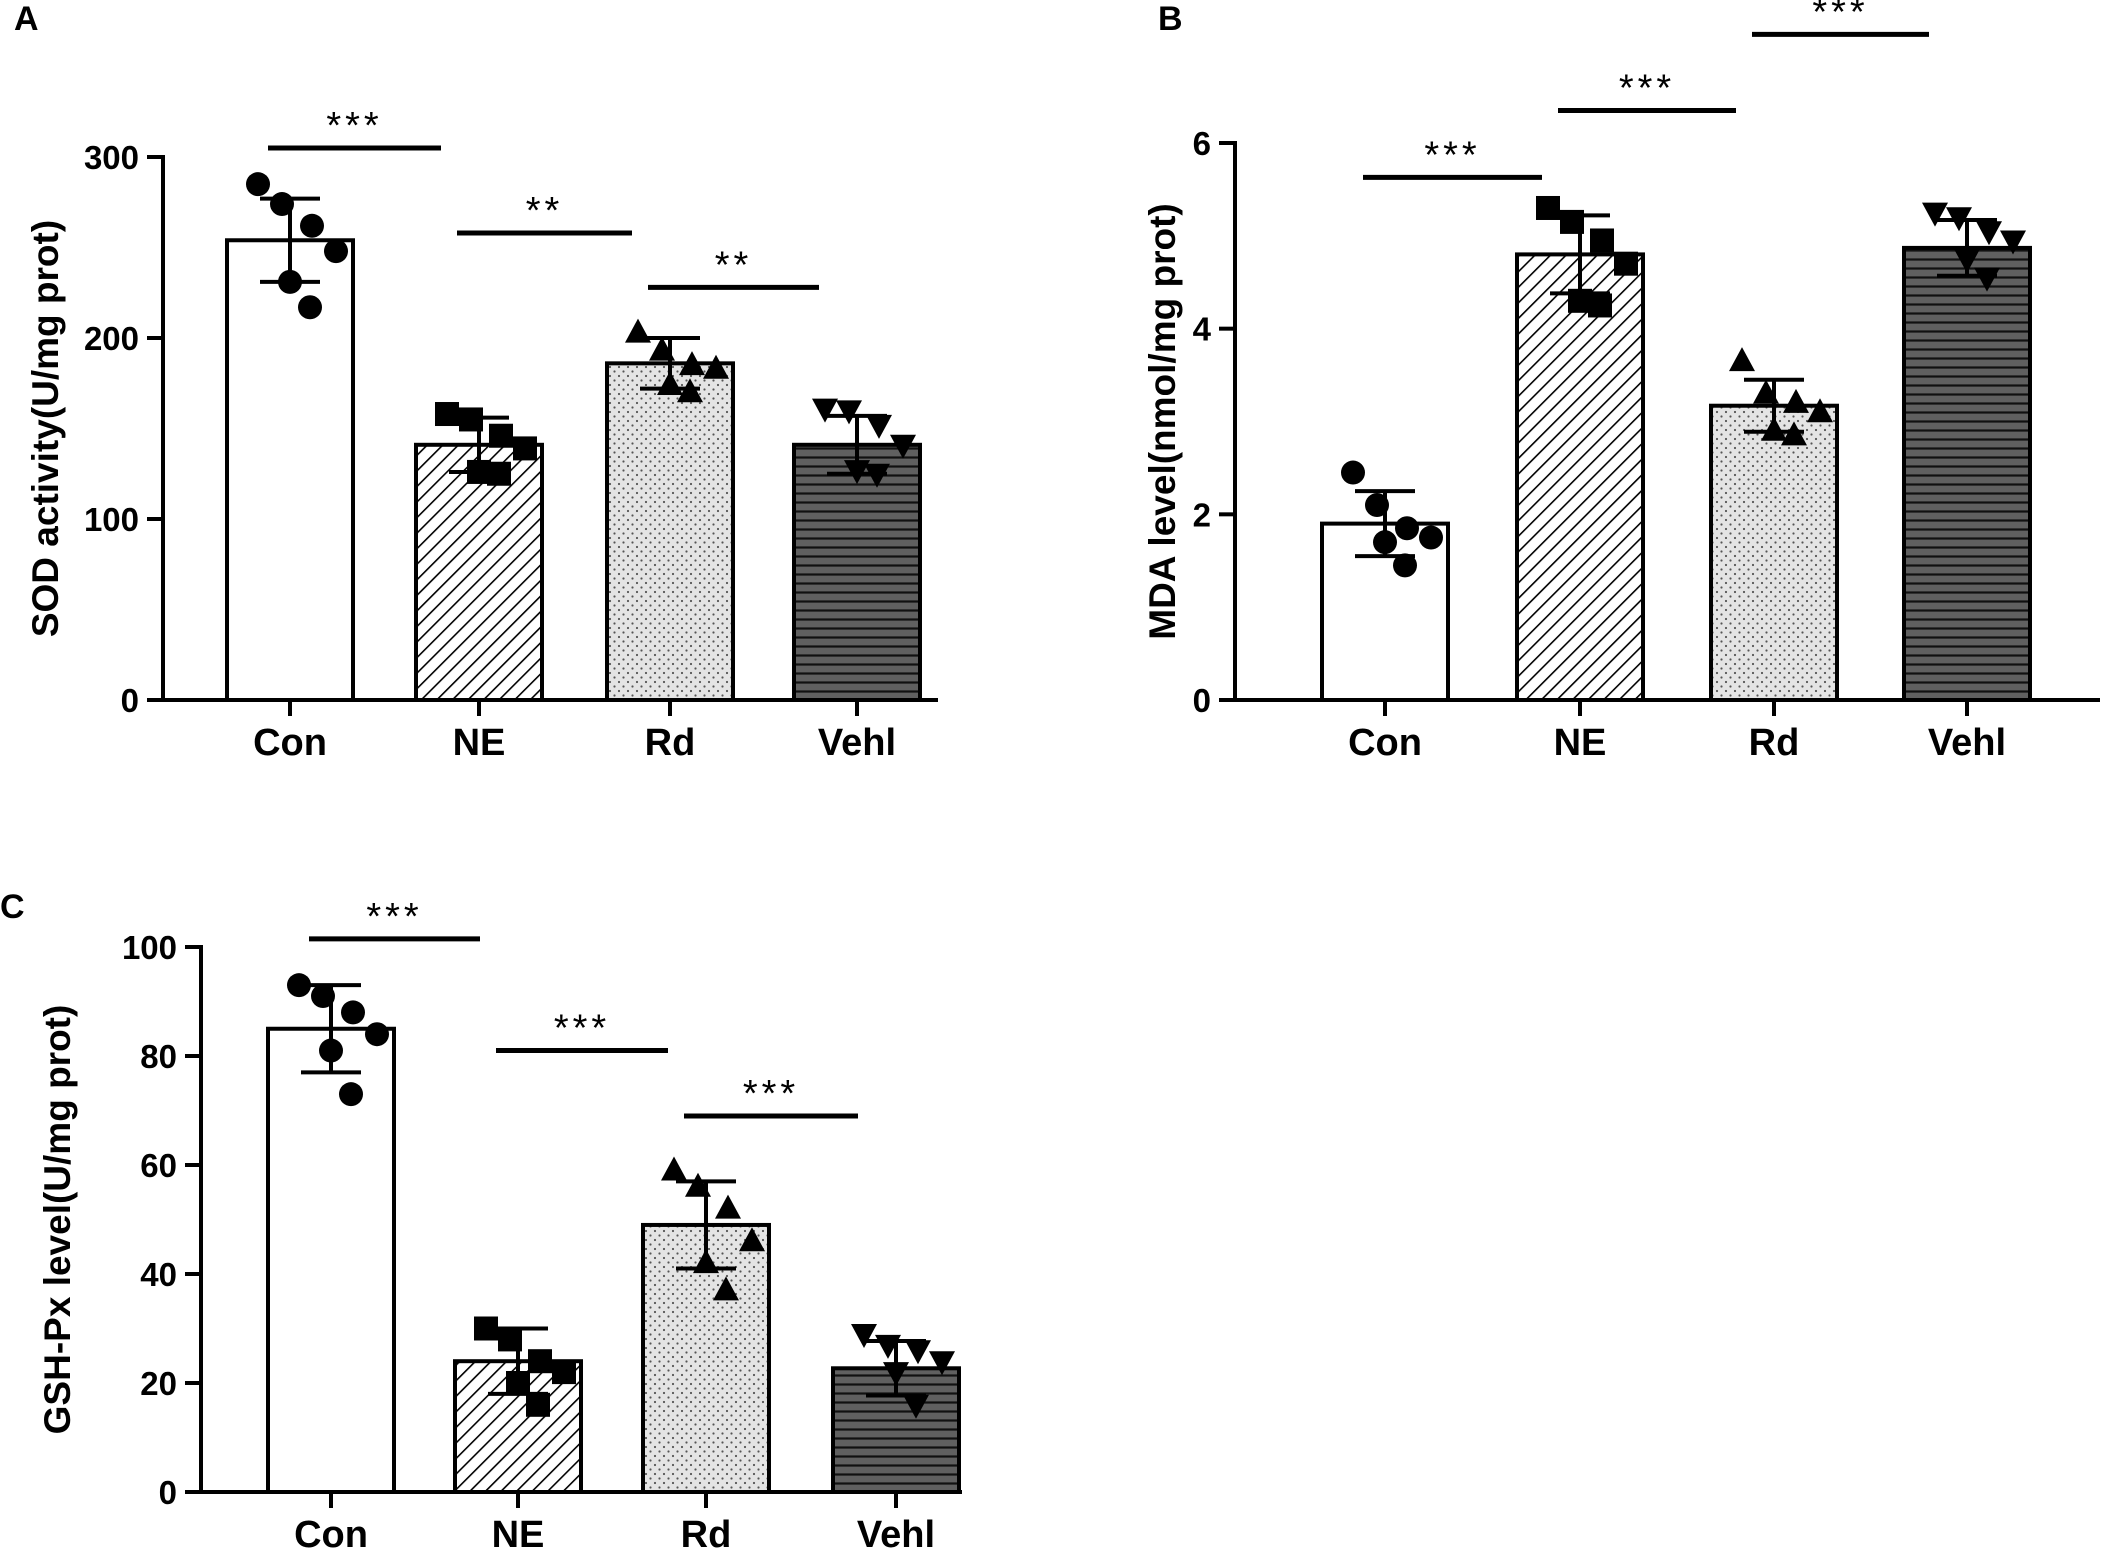 This screenshot has width=2106, height=1560. Describe the element at coordinates (1202, 329) in the screenshot. I see `y-tick-label: 4` at that location.